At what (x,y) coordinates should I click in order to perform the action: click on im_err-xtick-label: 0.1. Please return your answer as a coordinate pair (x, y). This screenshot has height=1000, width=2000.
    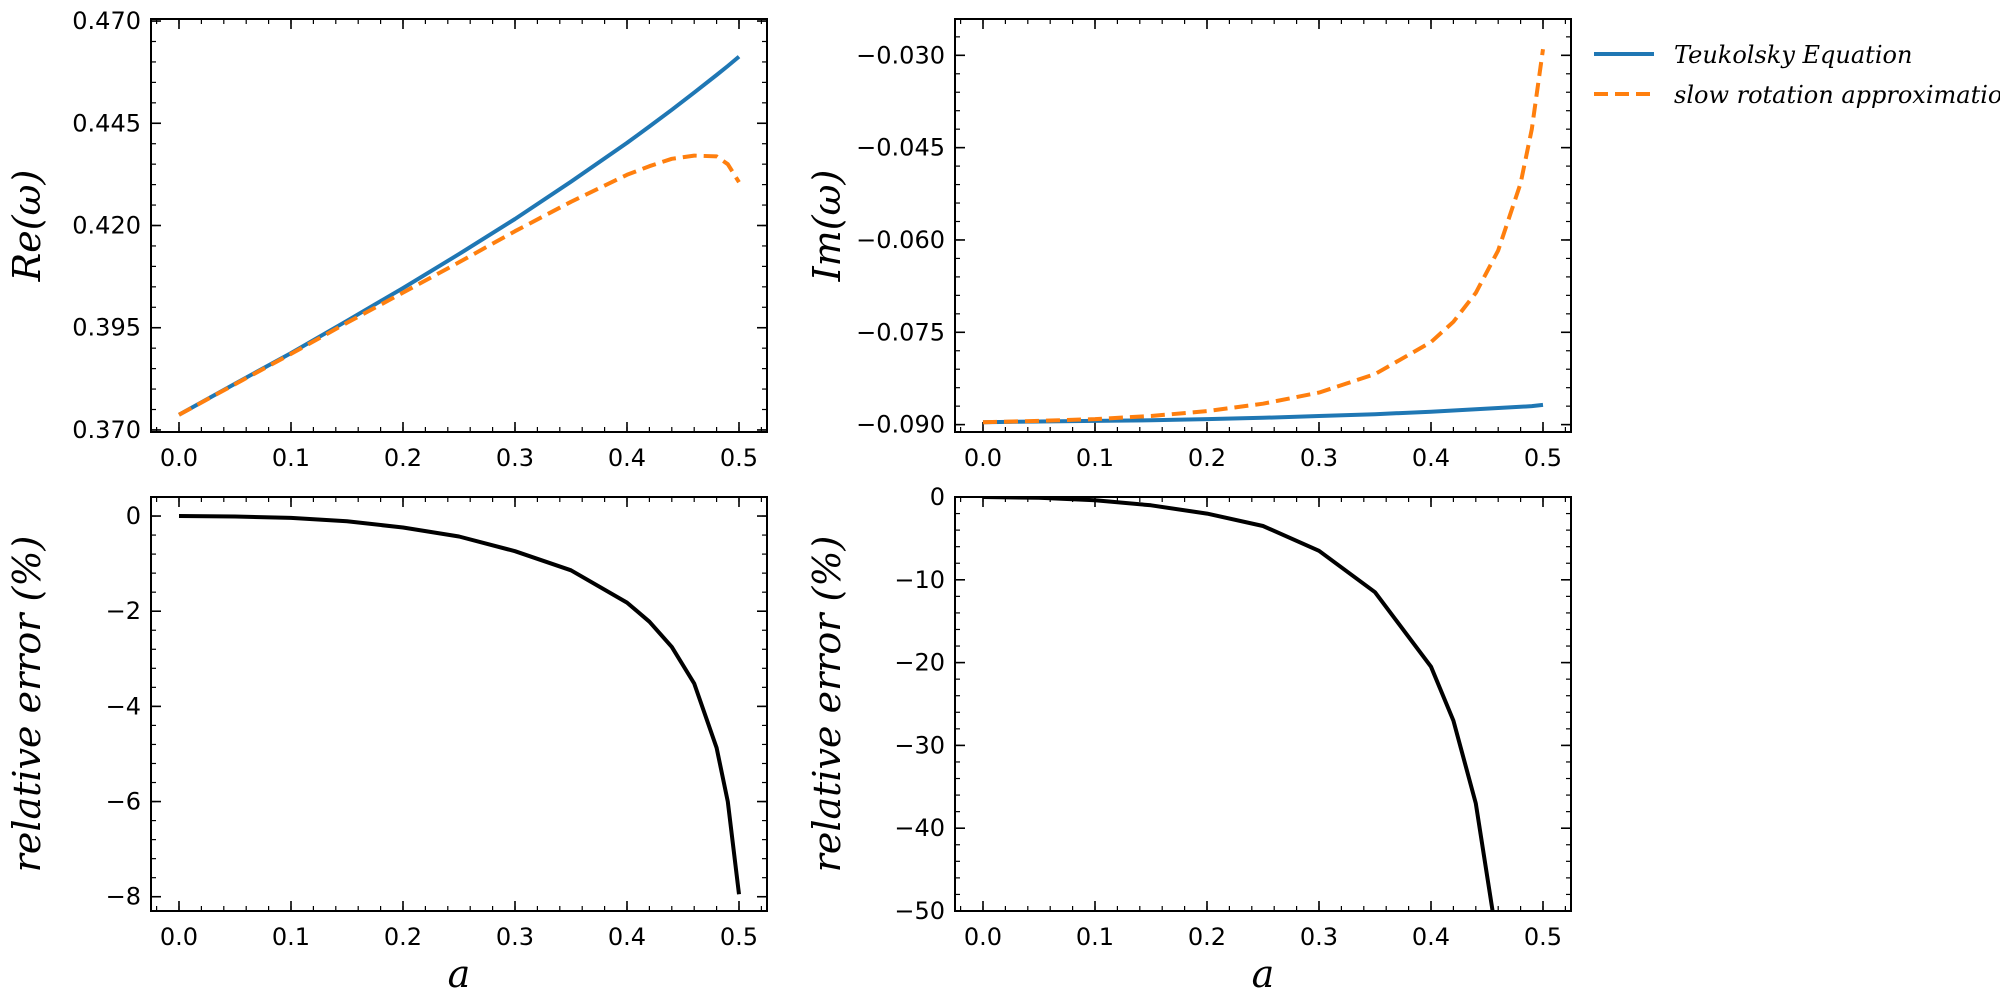
    Looking at the image, I should click on (1095, 937).